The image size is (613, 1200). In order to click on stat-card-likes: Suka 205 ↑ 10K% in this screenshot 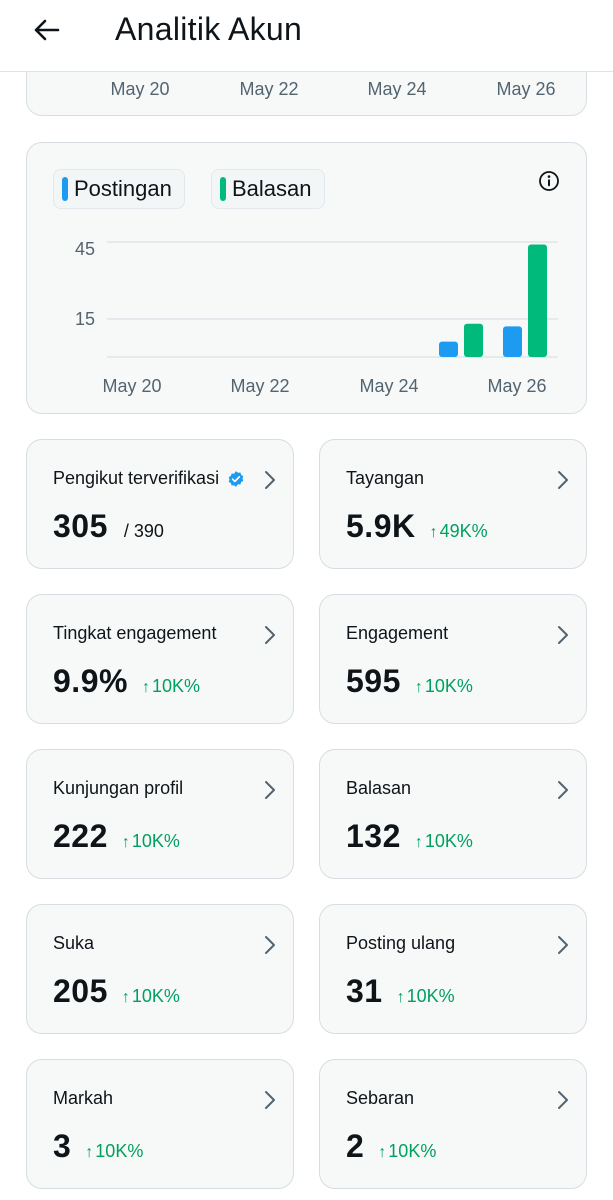, I will do `click(160, 969)`.